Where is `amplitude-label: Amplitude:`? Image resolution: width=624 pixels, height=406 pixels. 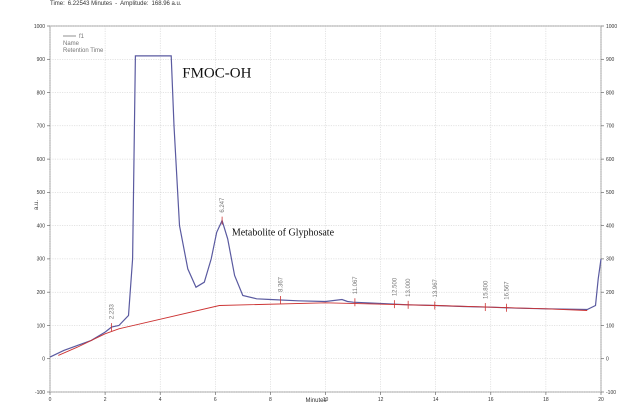 amplitude-label: Amplitude: is located at coordinates (134, 4).